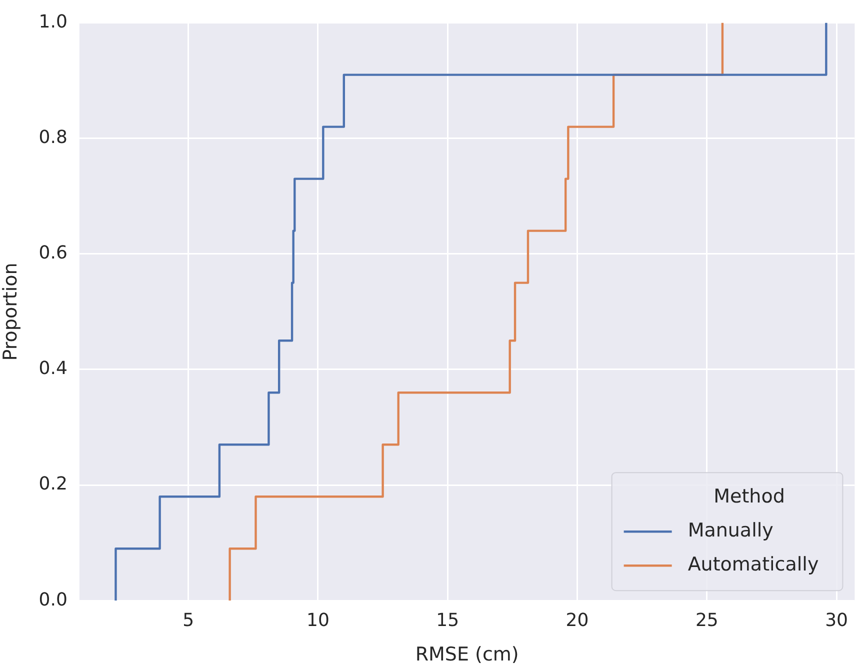 The image size is (858, 667). What do you see at coordinates (53, 599) in the screenshot?
I see `y-tick-label: 0.0` at bounding box center [53, 599].